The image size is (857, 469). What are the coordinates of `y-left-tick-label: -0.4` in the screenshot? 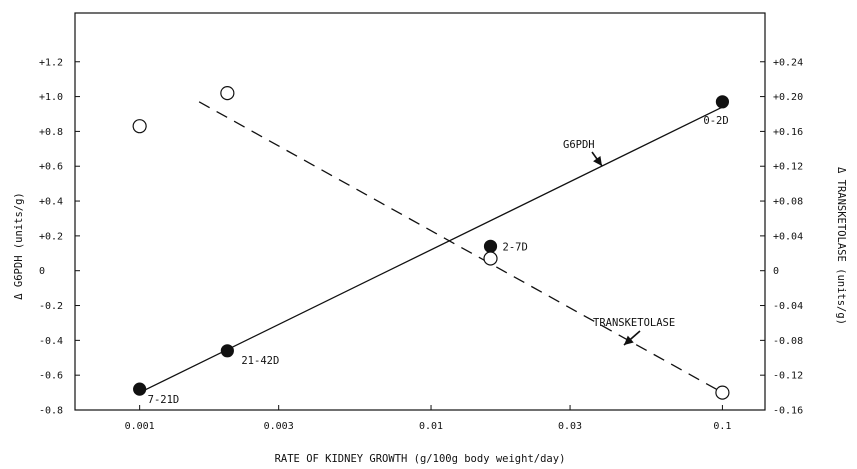 It's located at (51, 341).